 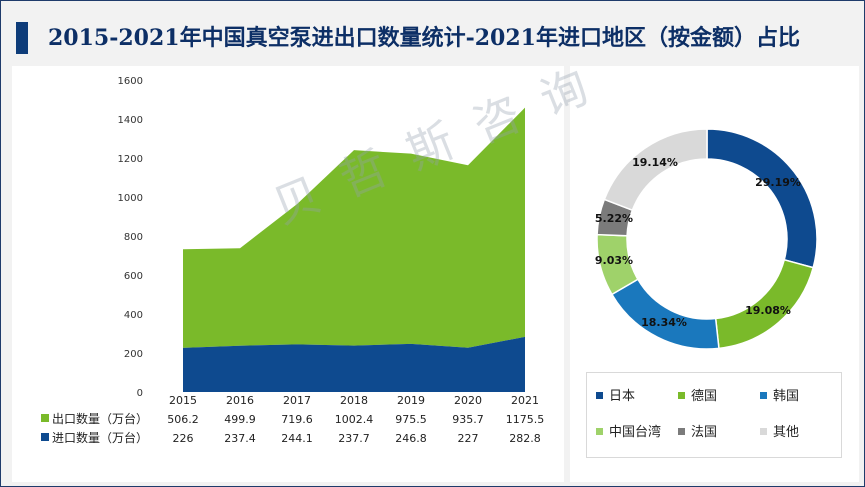 What do you see at coordinates (704, 396) in the screenshot?
I see `legend-label: 德国` at bounding box center [704, 396].